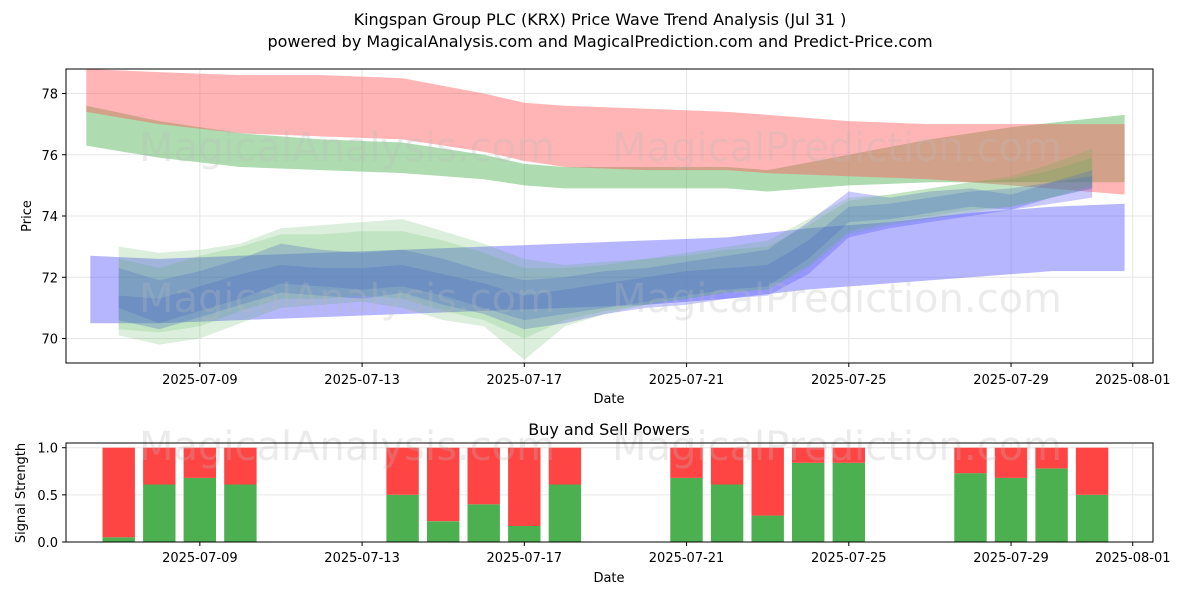  What do you see at coordinates (605, 494) in the screenshot?
I see `buy-sell-bars` at bounding box center [605, 494].